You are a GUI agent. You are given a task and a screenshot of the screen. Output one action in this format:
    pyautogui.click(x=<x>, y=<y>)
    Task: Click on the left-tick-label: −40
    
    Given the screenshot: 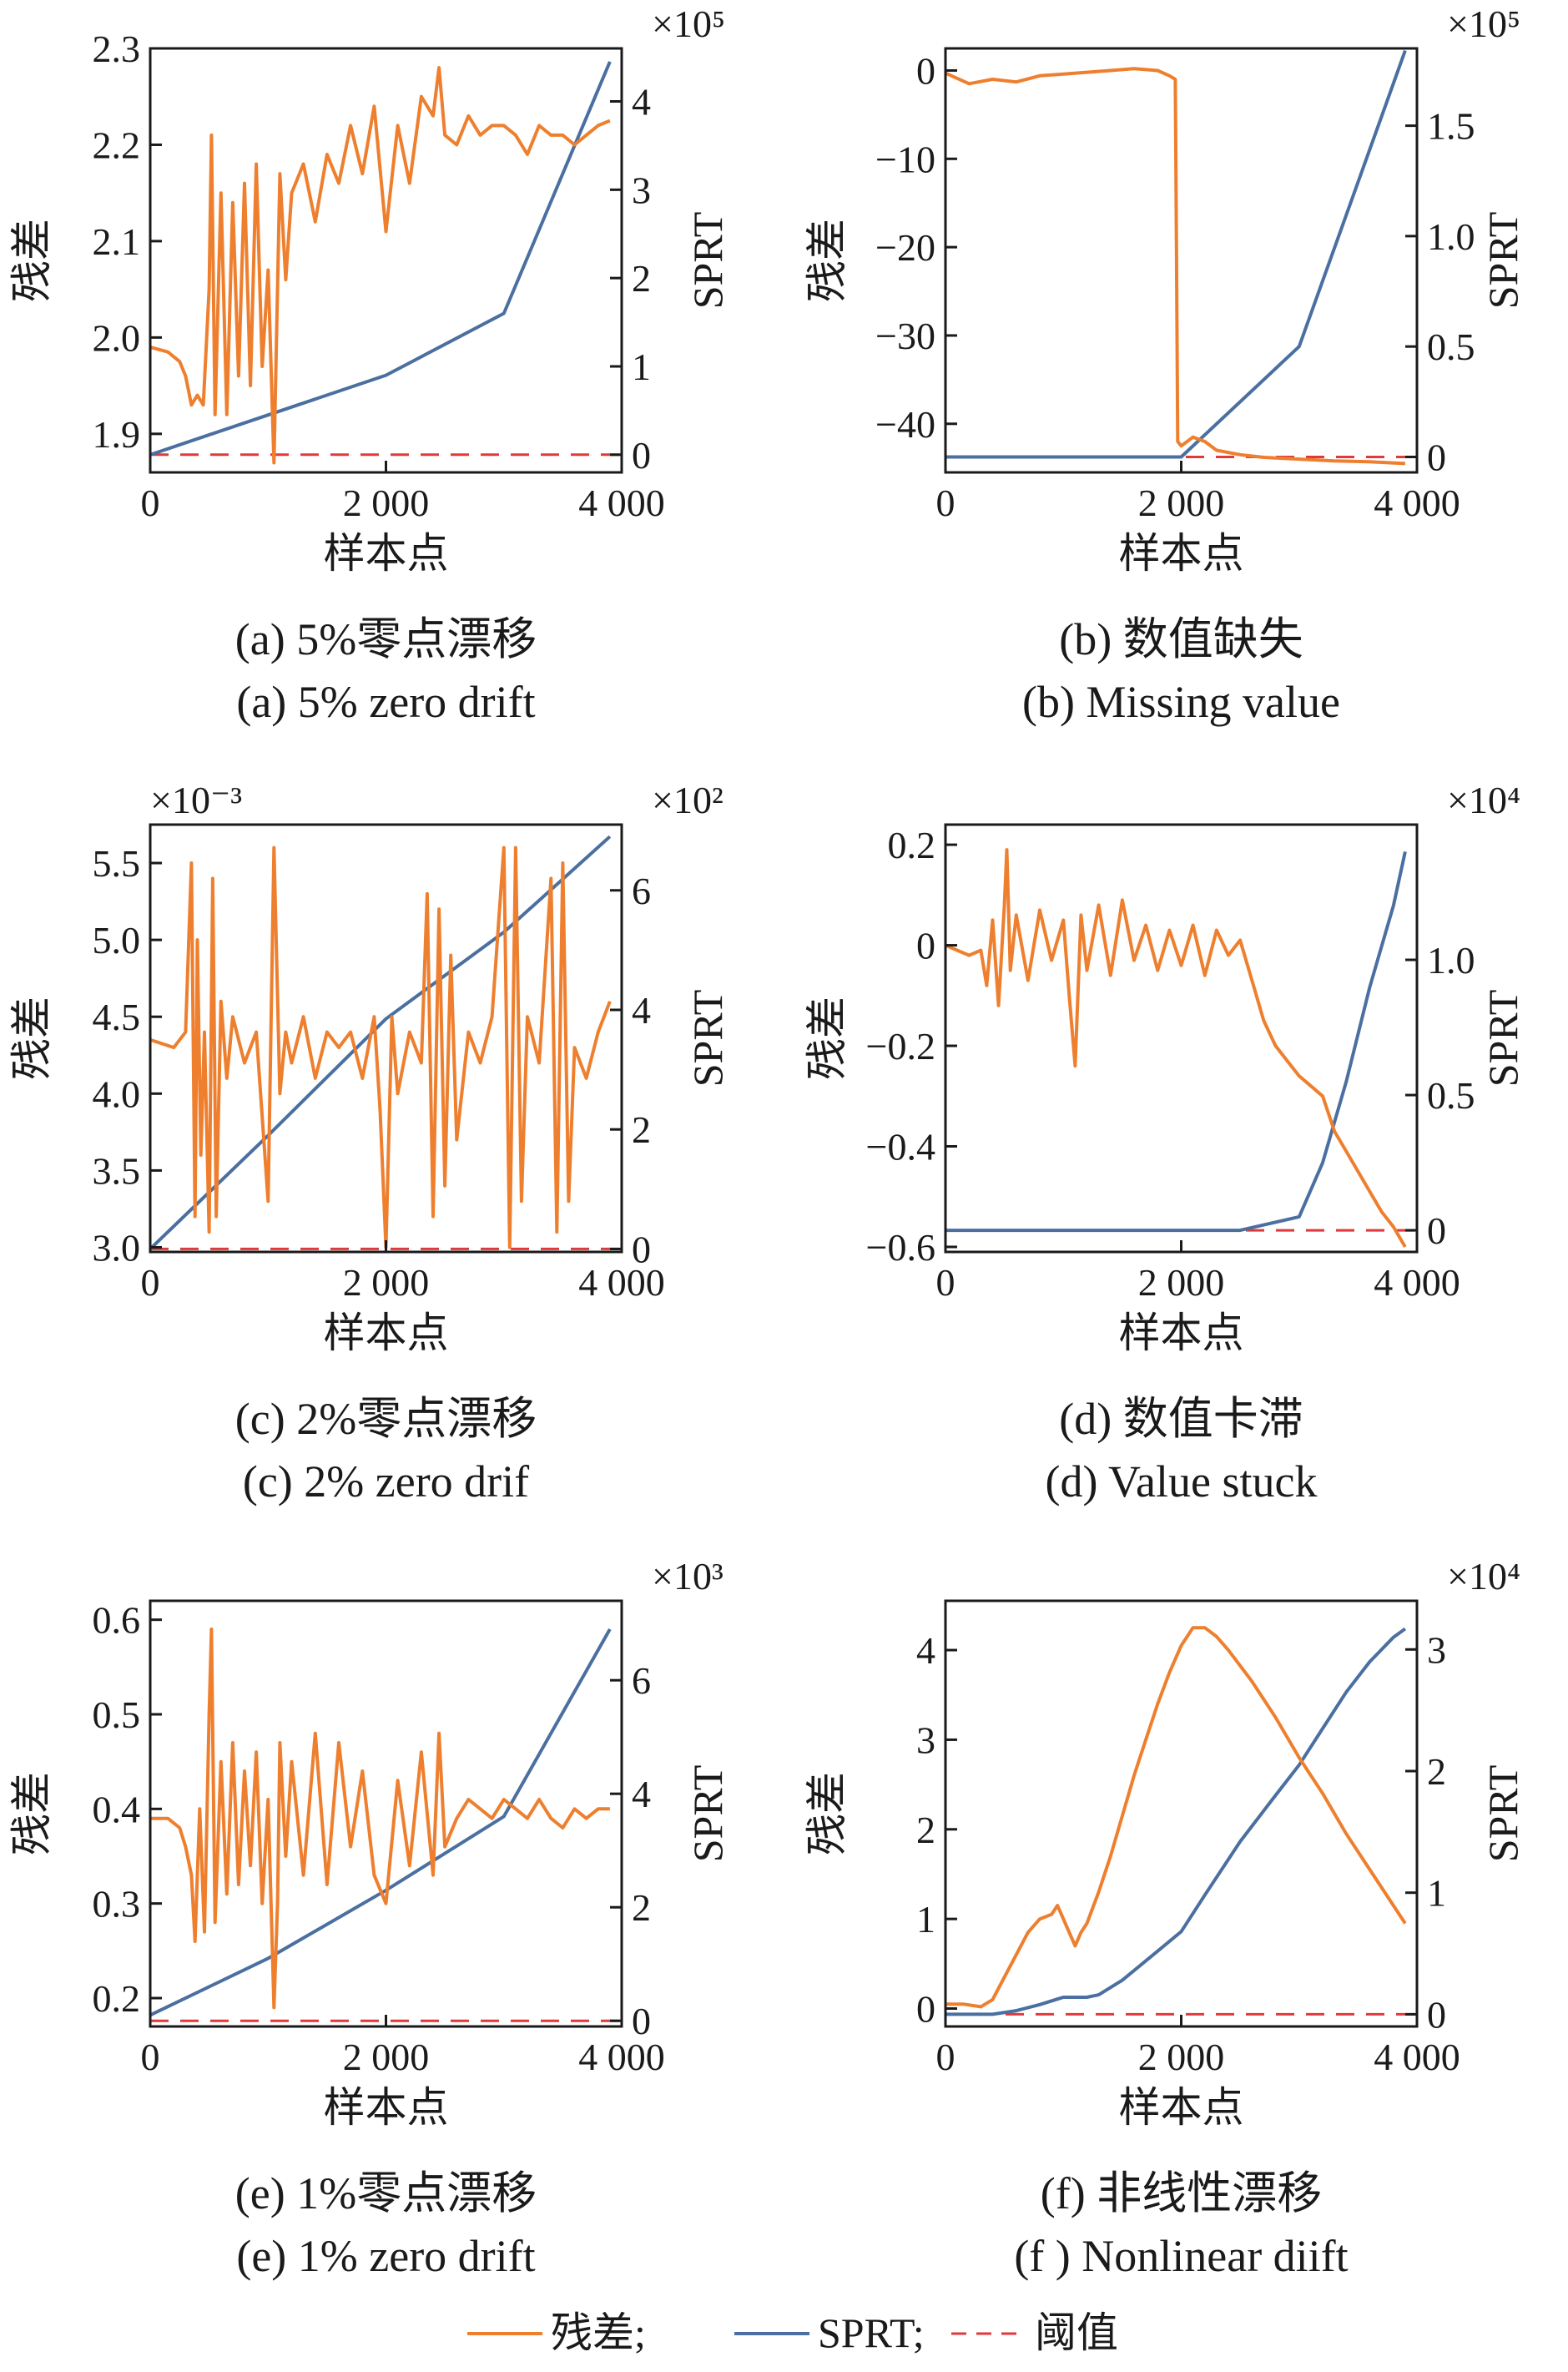 What is the action you would take?
    pyautogui.click(x=905, y=424)
    